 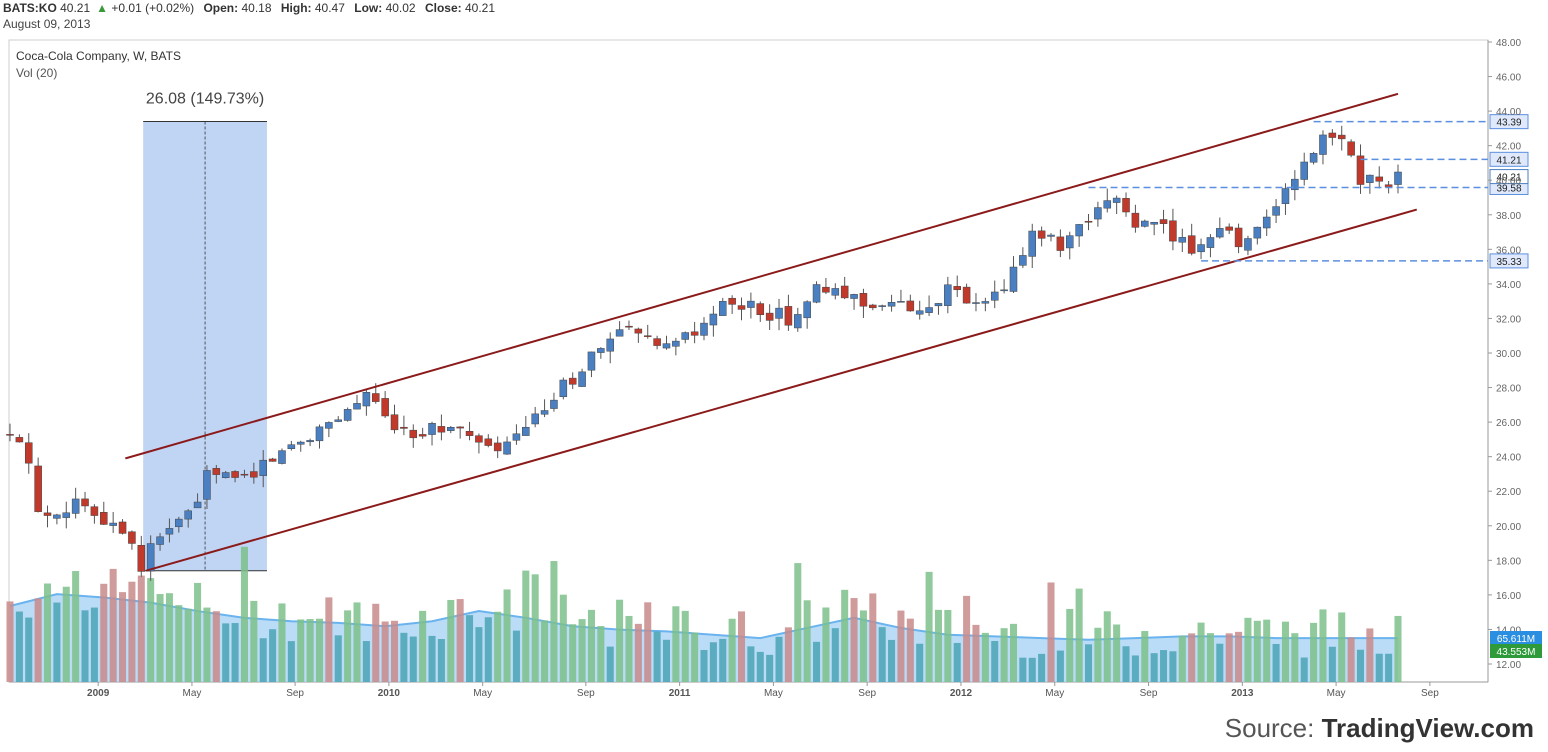 I want to click on last-price: 40.21, so click(x=75, y=8).